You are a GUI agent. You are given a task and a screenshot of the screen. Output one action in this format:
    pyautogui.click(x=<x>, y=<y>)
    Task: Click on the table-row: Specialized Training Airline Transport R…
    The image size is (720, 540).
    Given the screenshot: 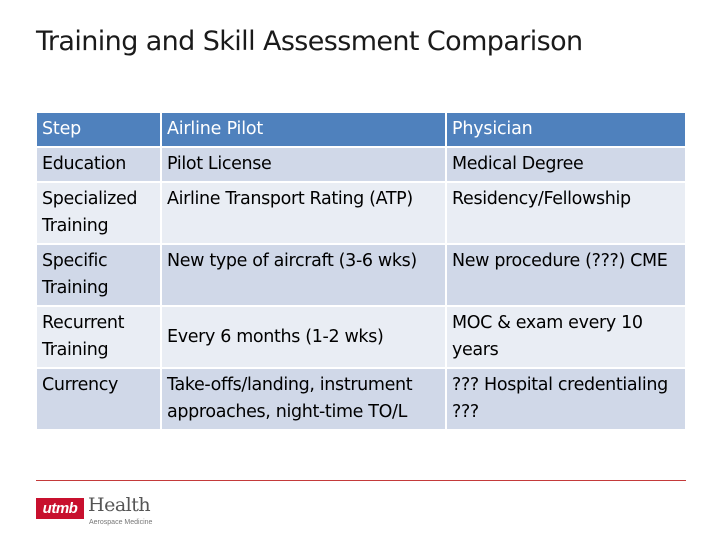 What is the action you would take?
    pyautogui.click(x=361, y=213)
    